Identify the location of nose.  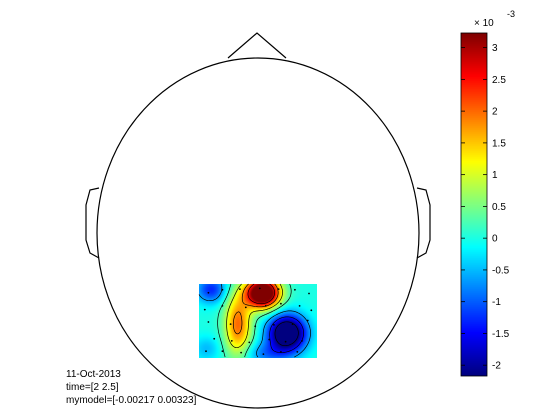
(257, 45).